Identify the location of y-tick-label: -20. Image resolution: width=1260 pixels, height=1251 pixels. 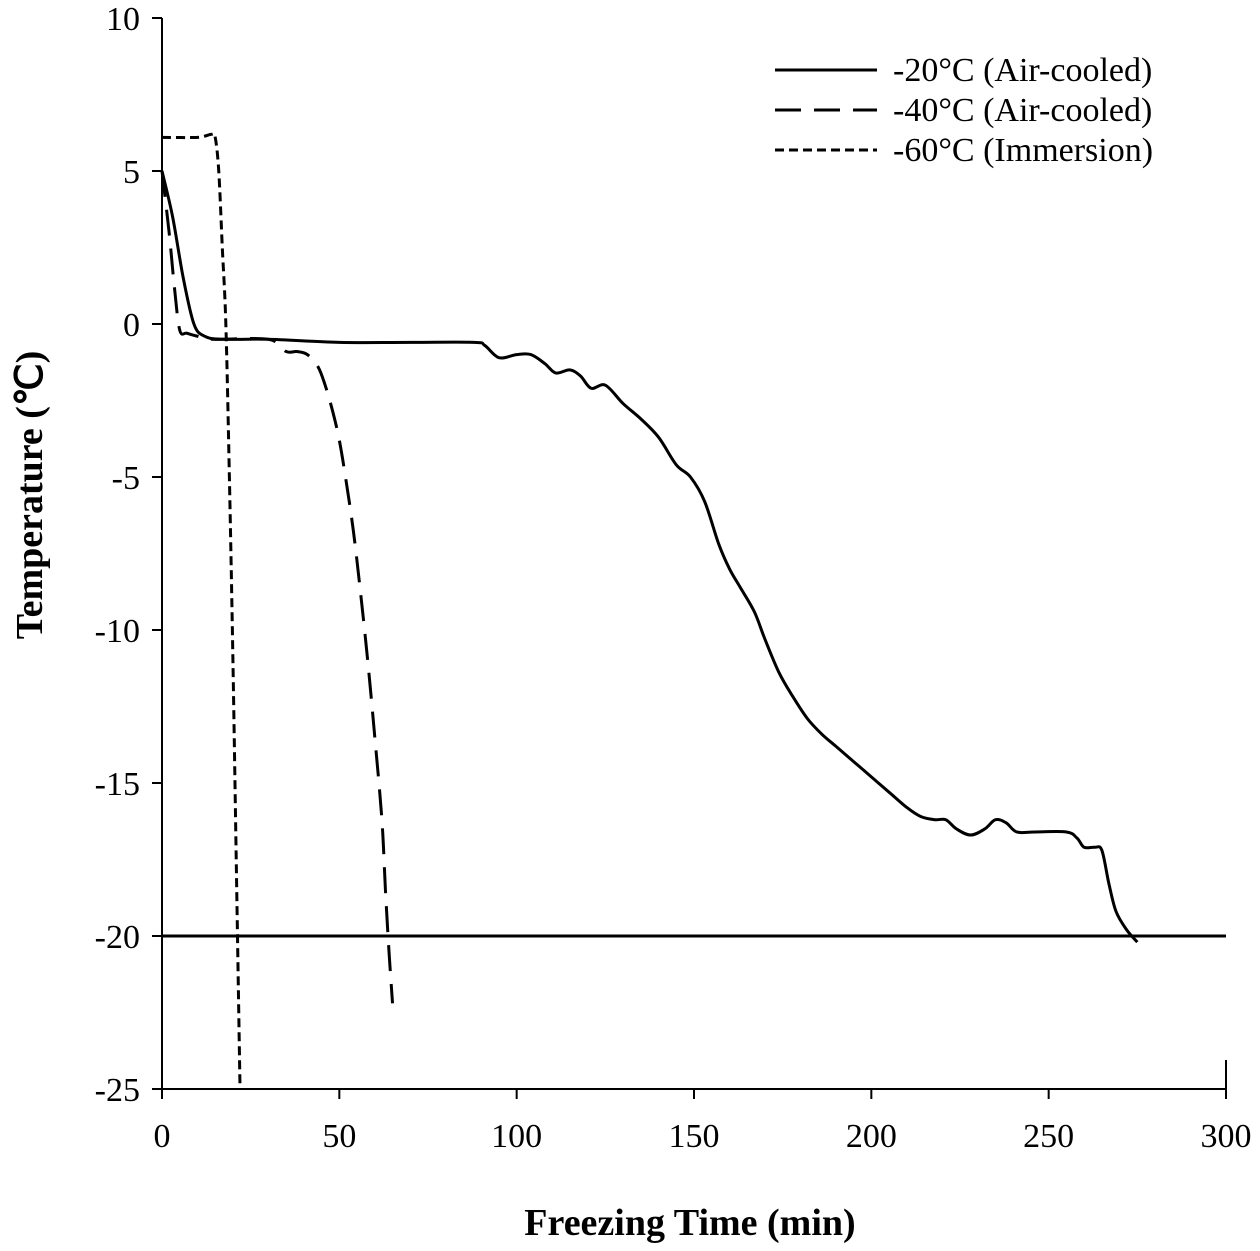
(117, 937).